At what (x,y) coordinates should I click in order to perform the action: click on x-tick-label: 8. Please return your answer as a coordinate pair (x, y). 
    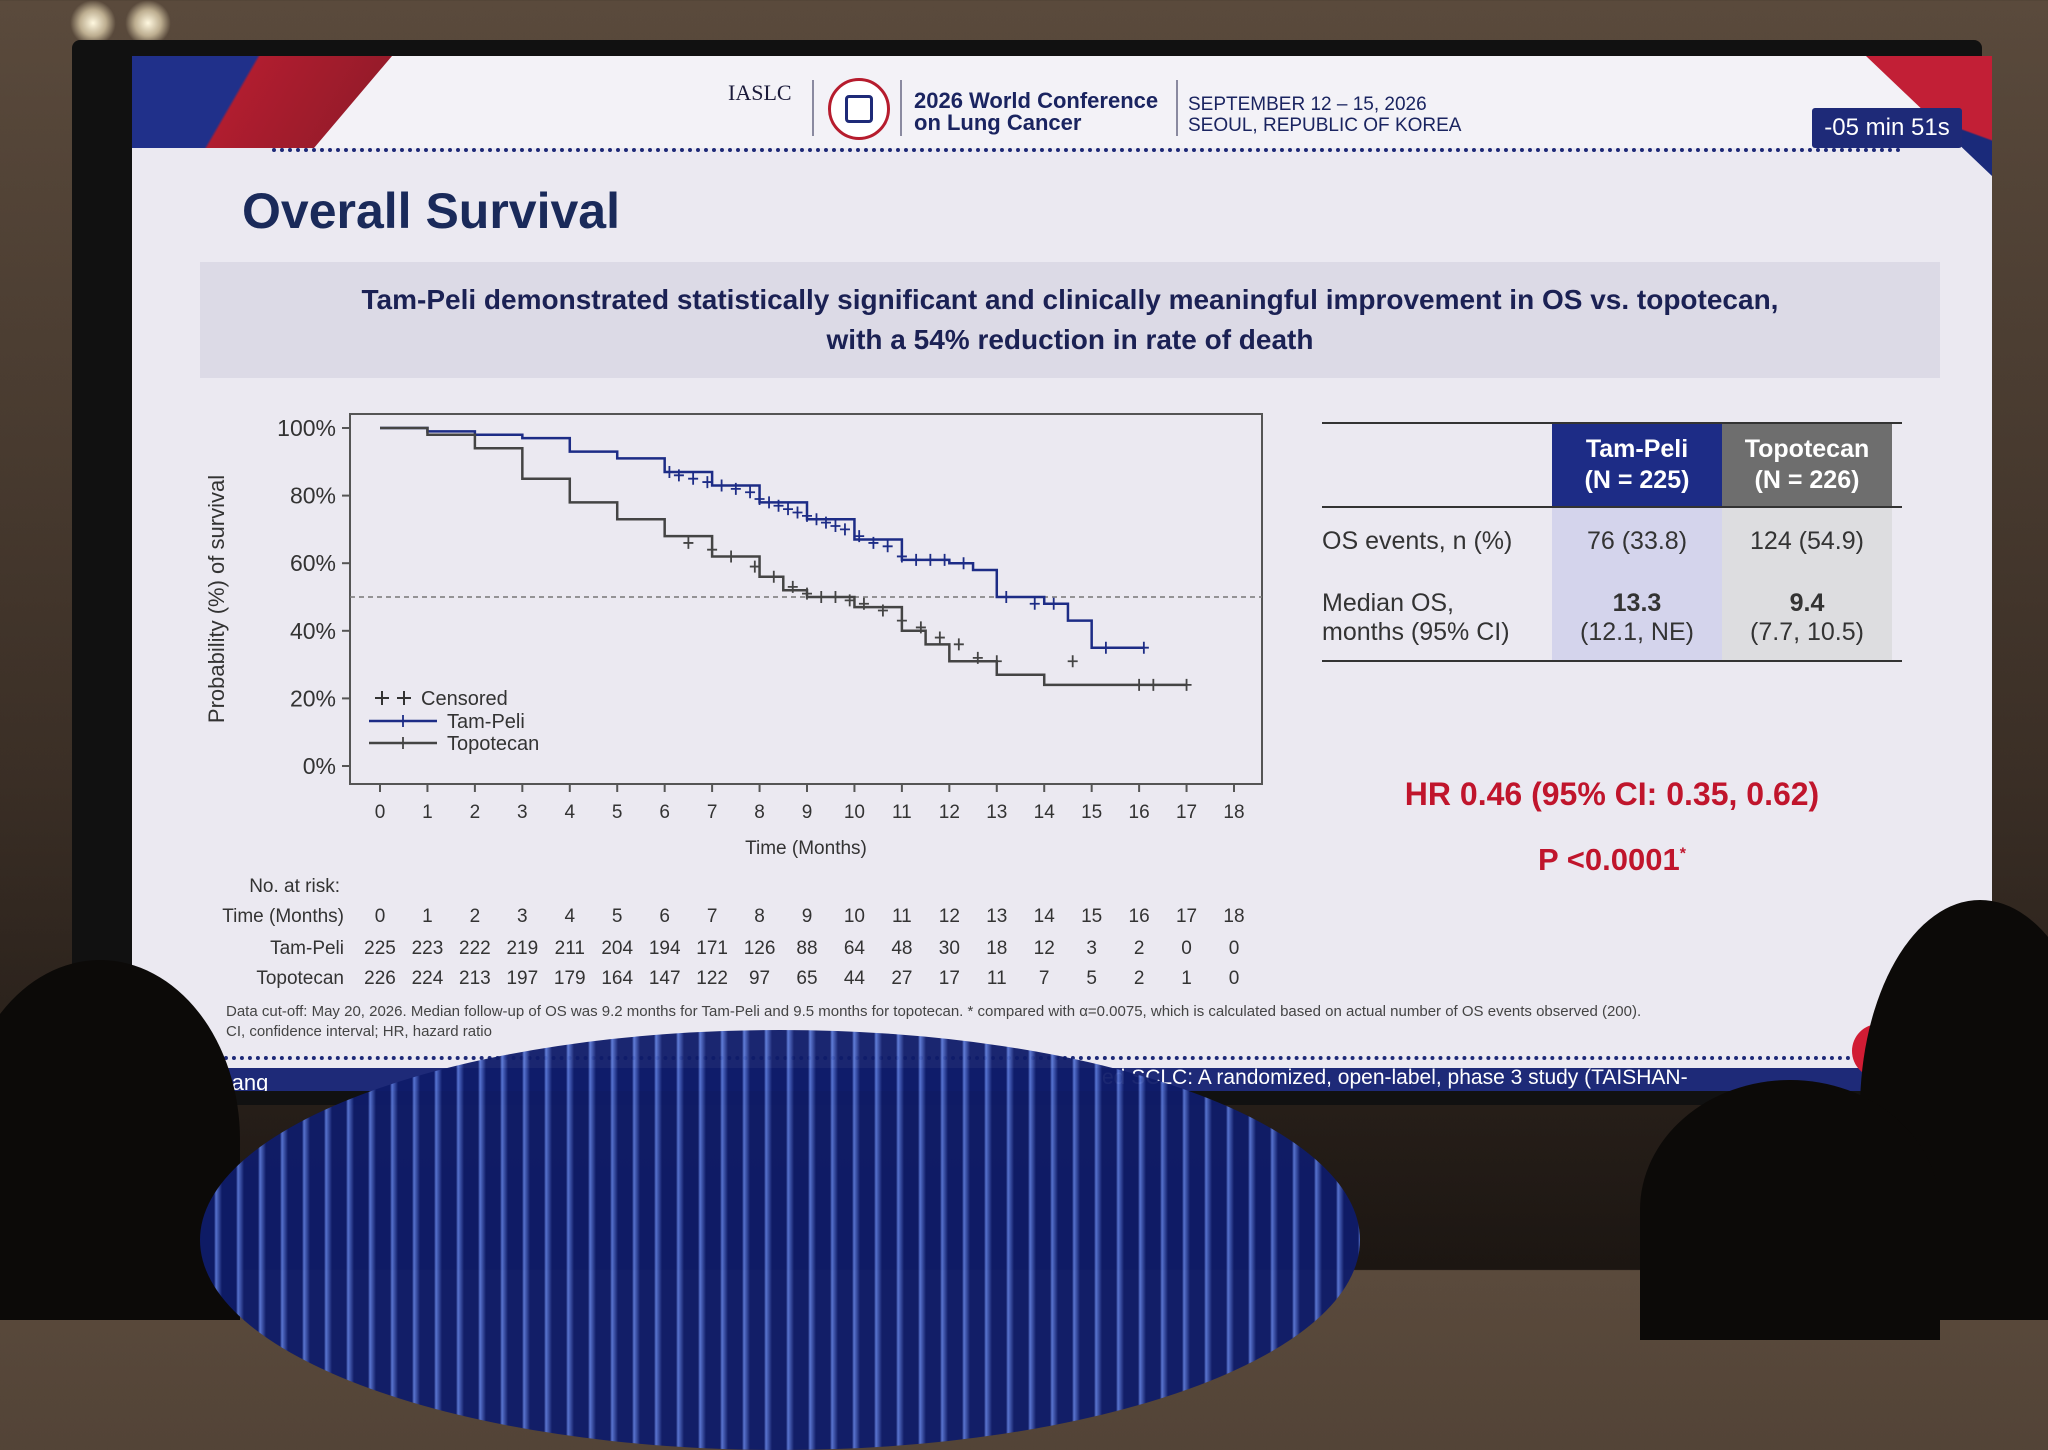
    Looking at the image, I should click on (759, 812).